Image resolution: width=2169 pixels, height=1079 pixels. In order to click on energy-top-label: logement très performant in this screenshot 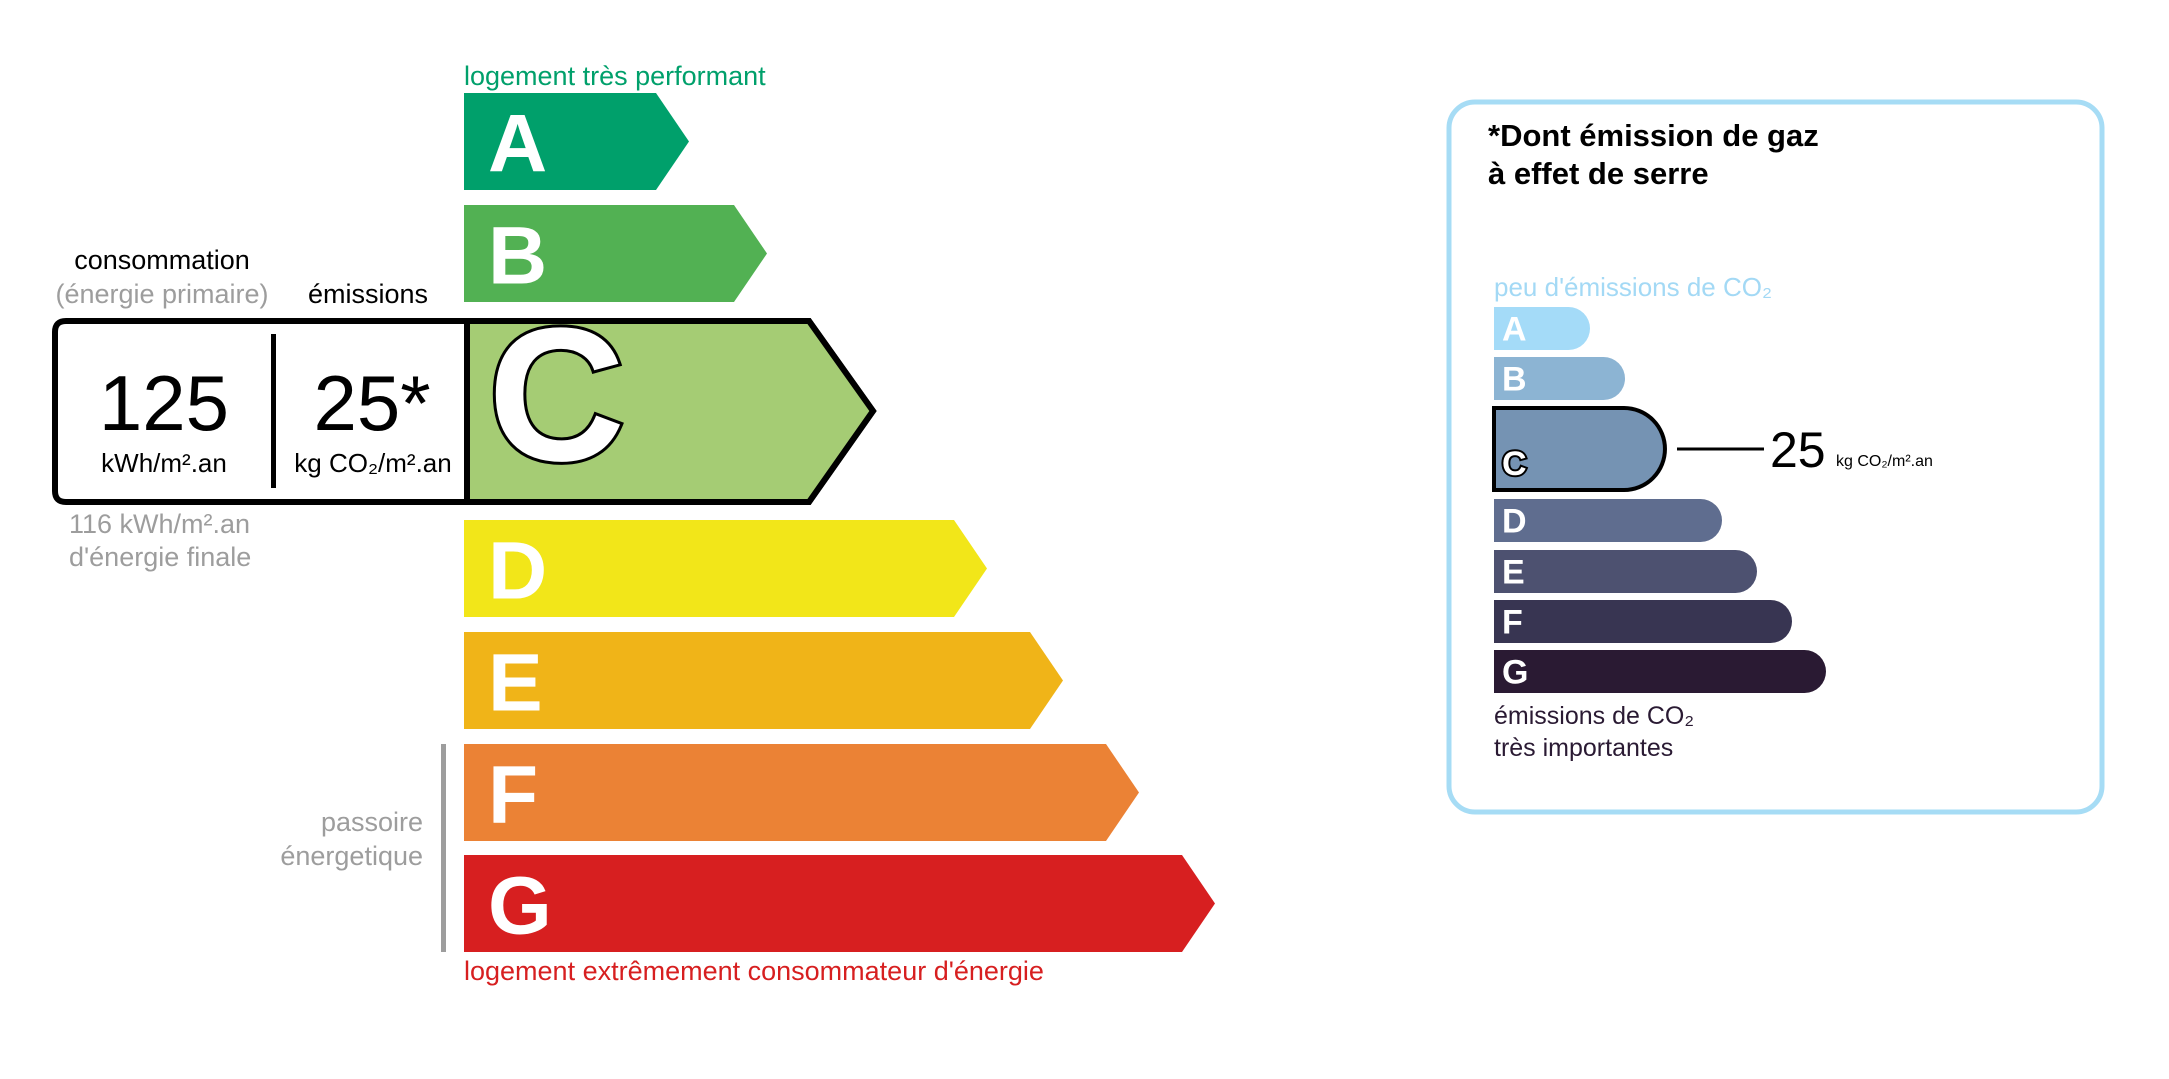, I will do `click(615, 76)`.